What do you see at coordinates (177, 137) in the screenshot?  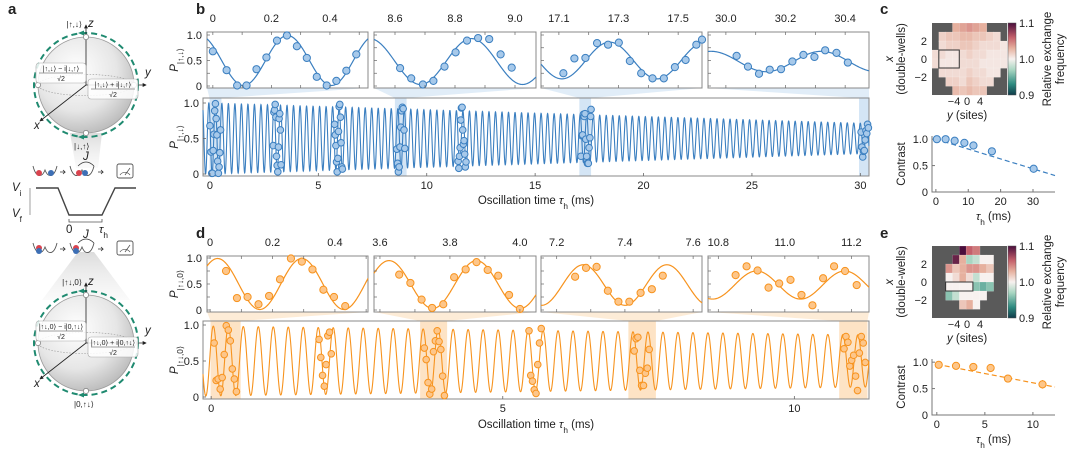 I see `main-y-axis-label: P|↑,↓⟩` at bounding box center [177, 137].